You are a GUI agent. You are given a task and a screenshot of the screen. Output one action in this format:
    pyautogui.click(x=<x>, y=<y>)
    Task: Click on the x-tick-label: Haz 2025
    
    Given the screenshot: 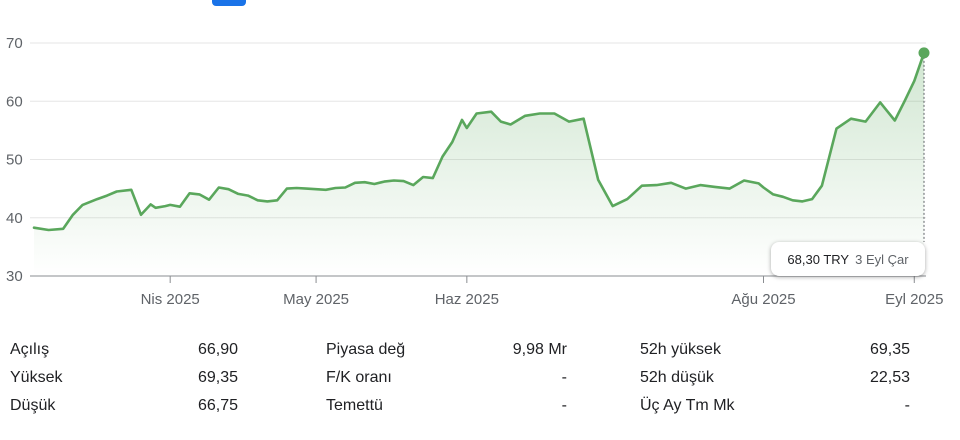 What is the action you would take?
    pyautogui.click(x=467, y=299)
    